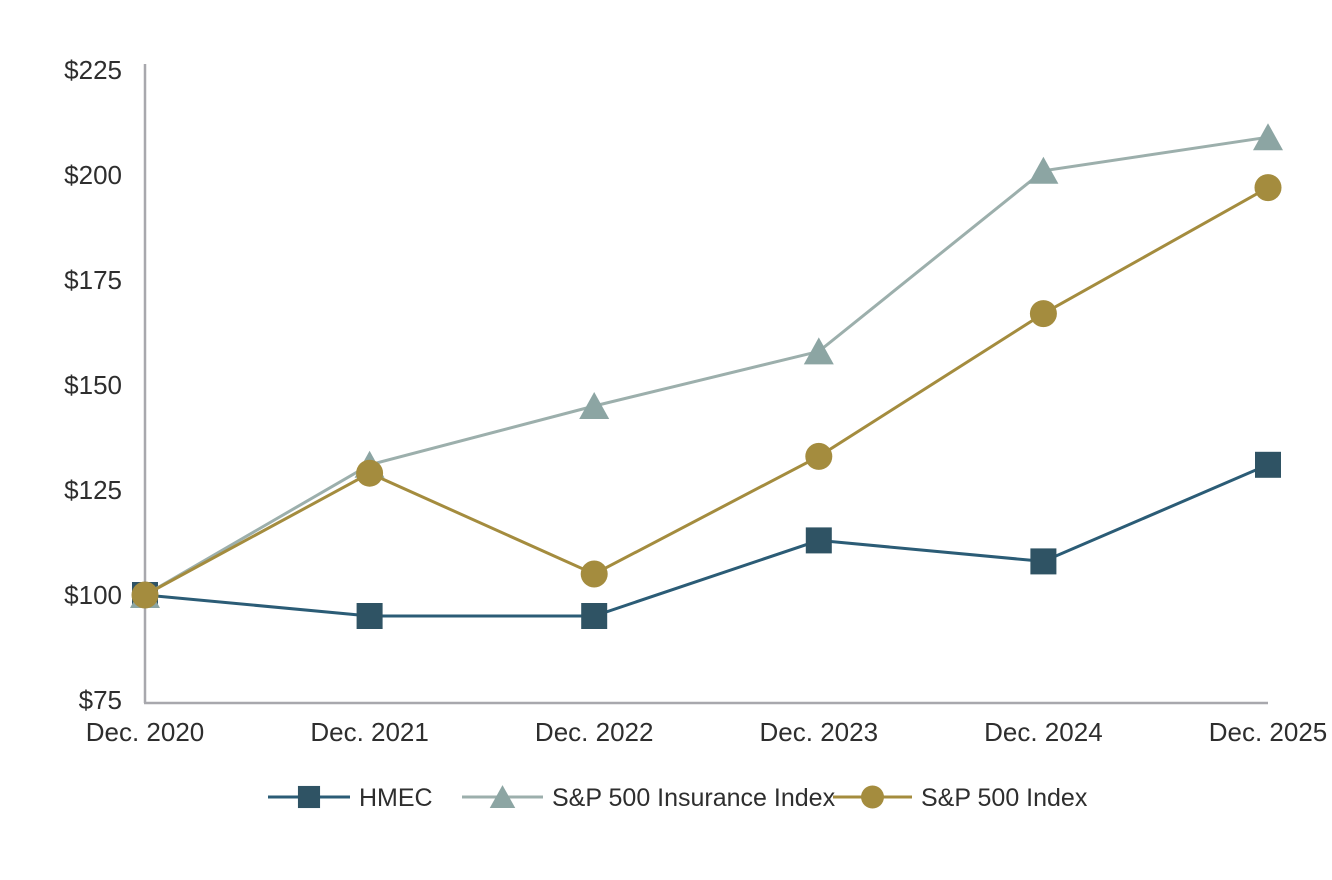  I want to click on legend-item-s-p-500-insurance-index: S&P 500 Insurance Index, so click(649, 798).